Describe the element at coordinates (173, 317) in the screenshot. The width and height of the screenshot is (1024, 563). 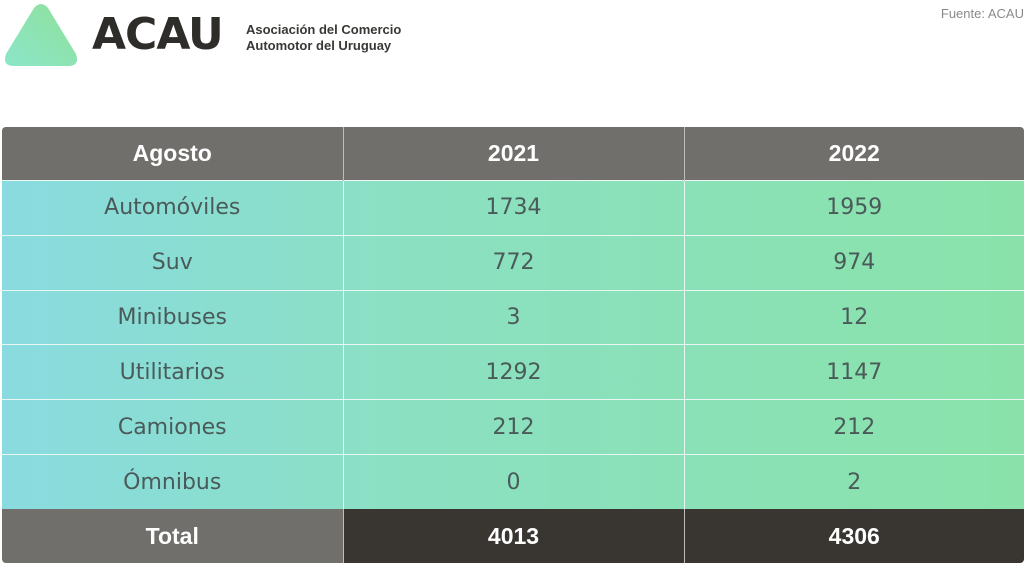
I see `row-category: Minibuses` at that location.